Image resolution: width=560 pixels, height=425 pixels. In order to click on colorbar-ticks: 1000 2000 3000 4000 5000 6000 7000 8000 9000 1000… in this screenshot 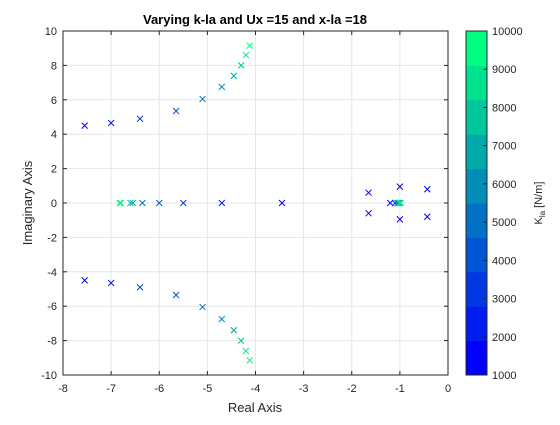, I will do `click(503, 204)`.